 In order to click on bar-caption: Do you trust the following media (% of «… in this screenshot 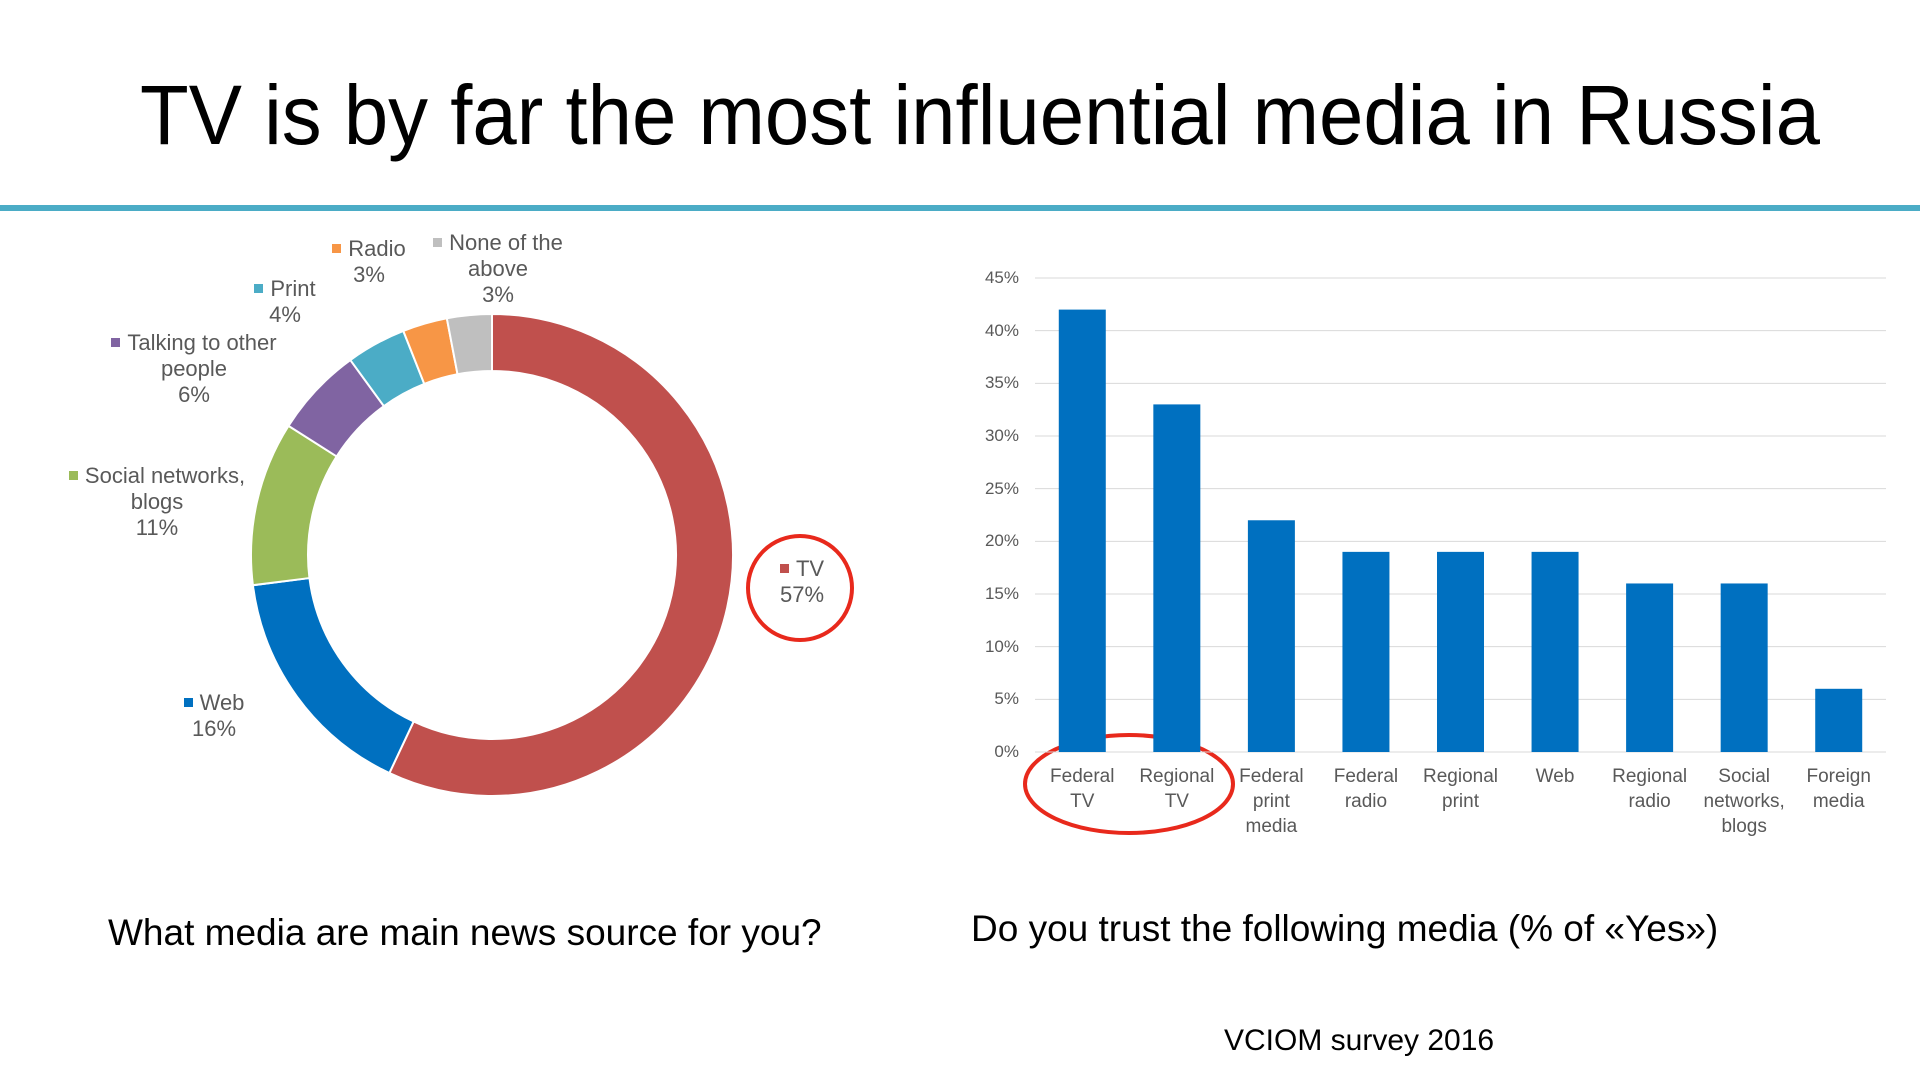, I will do `click(1345, 928)`.